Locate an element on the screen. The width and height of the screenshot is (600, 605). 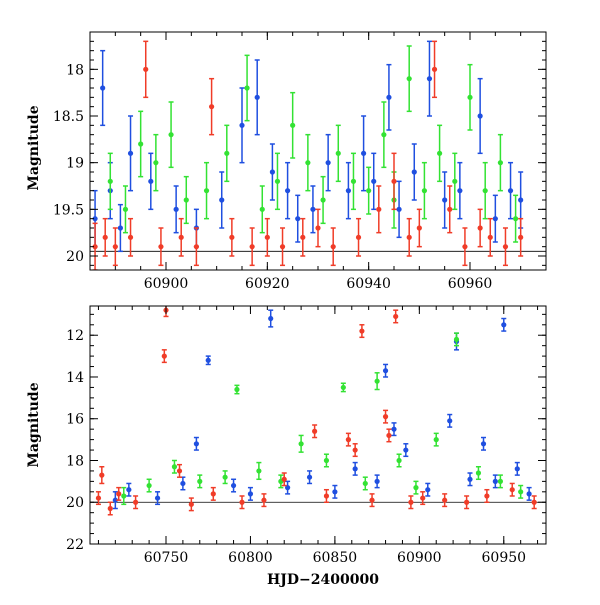
bottom-x-tick-label: 60750 is located at coordinates (166, 558).